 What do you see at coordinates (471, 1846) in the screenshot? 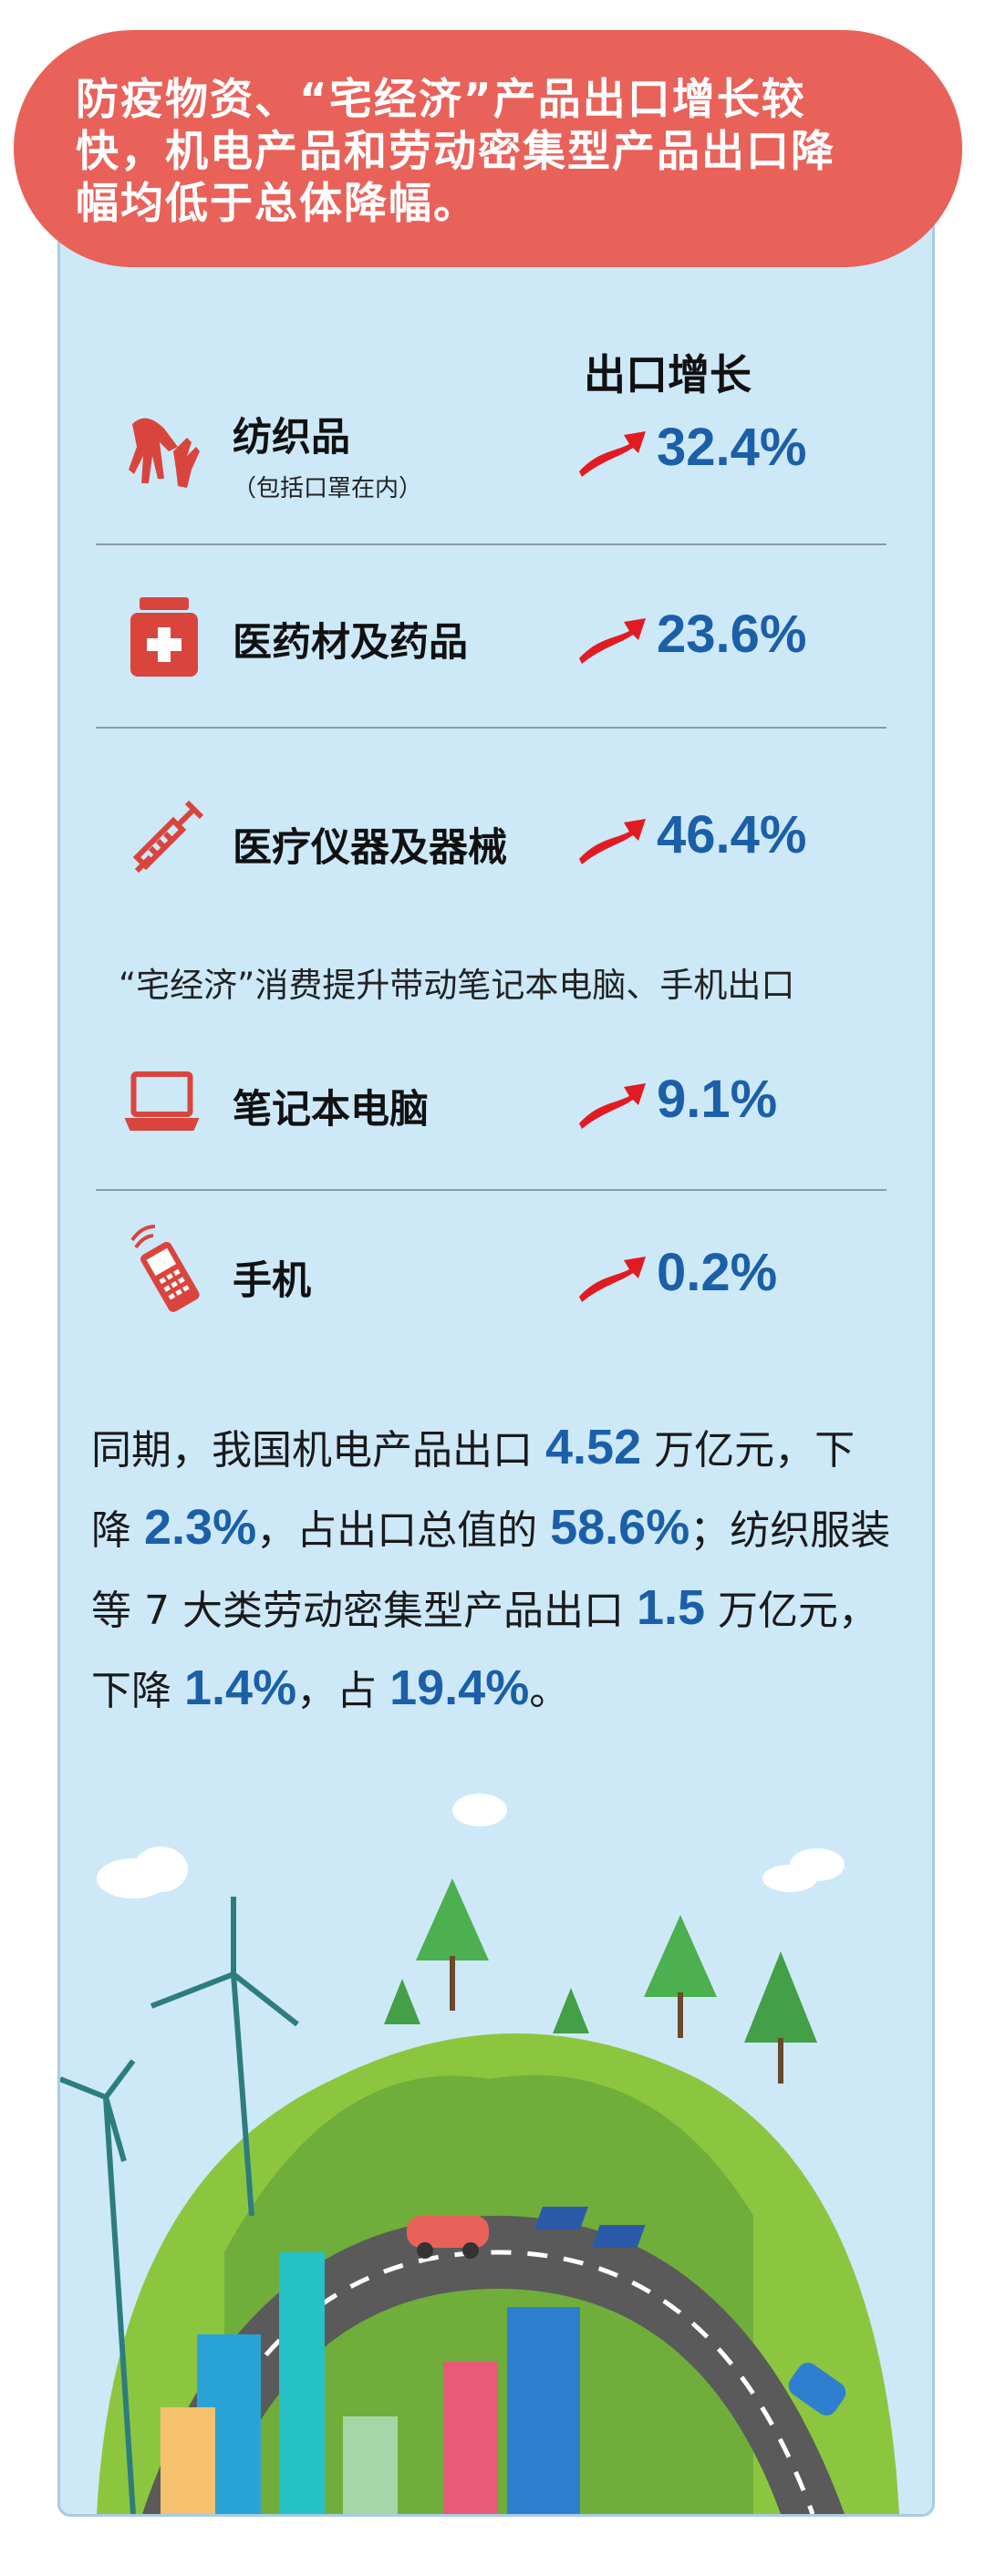
I see `cloud-icon` at bounding box center [471, 1846].